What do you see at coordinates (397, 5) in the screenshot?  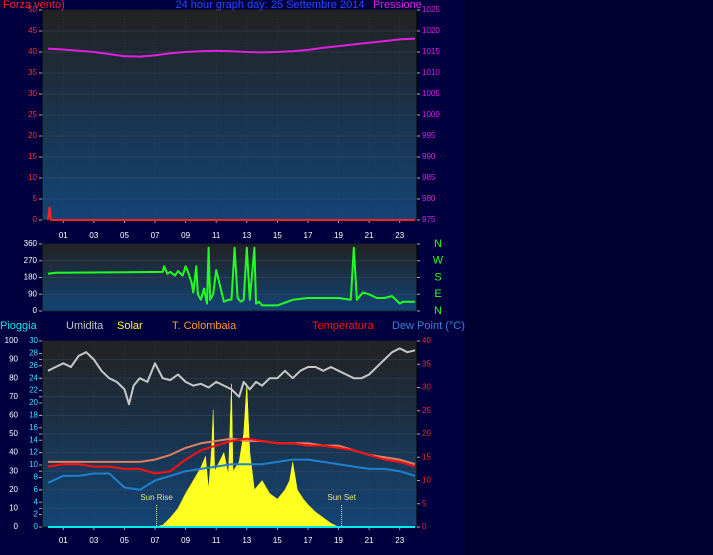 I see `legend-label: Pressione` at bounding box center [397, 5].